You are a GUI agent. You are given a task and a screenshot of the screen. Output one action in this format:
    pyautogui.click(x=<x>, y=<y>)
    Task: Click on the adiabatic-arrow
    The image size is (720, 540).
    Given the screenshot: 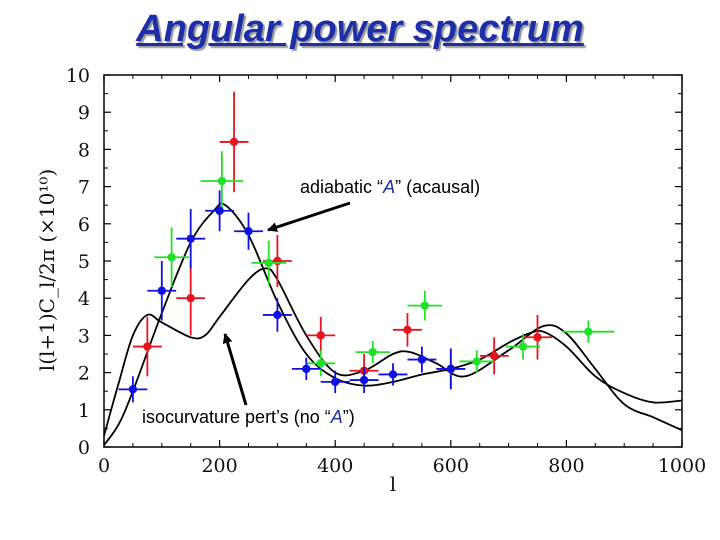 What is the action you would take?
    pyautogui.click(x=309, y=216)
    